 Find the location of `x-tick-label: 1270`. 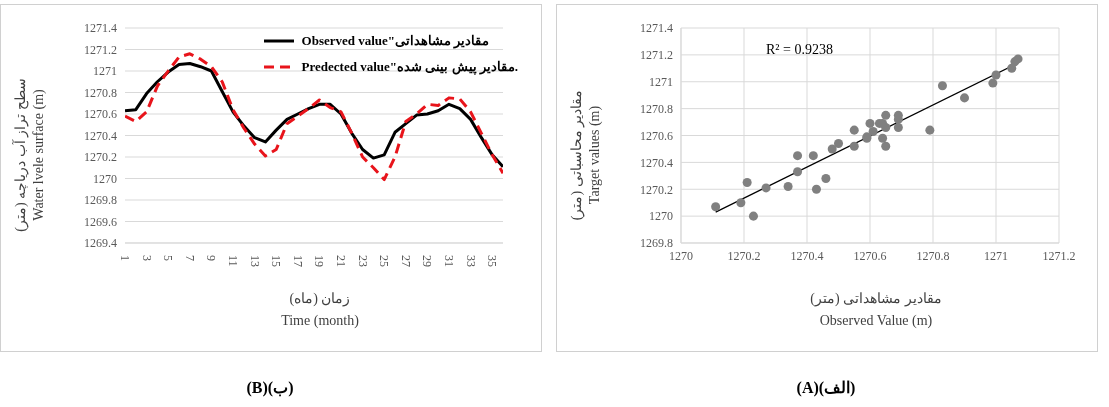

x-tick-label: 1270 is located at coordinates (681, 255).